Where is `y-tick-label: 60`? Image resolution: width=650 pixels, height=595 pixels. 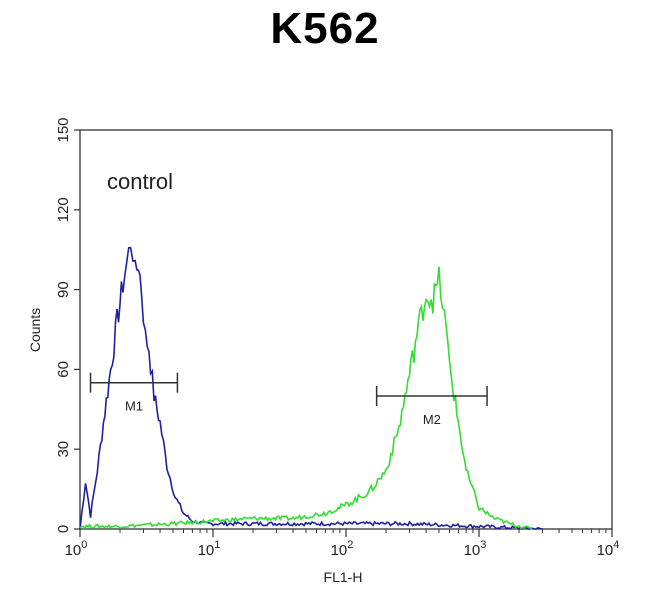 y-tick-label: 60 is located at coordinates (63, 369).